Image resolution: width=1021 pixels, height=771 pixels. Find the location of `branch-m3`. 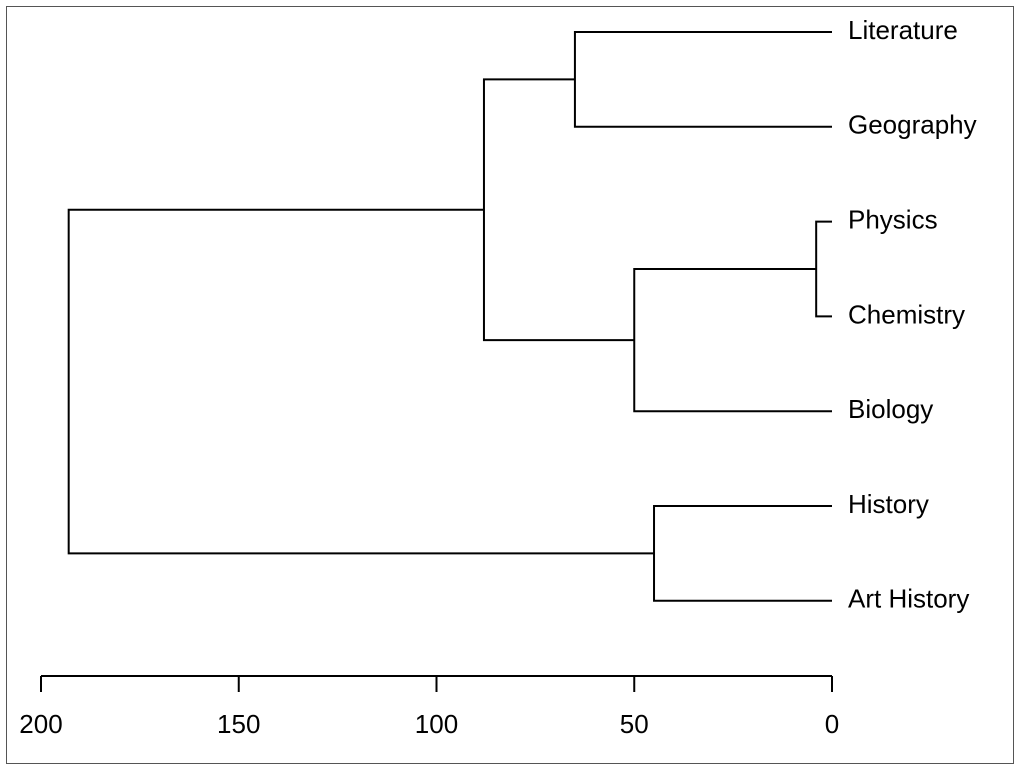

branch-m3 is located at coordinates (702, 79).